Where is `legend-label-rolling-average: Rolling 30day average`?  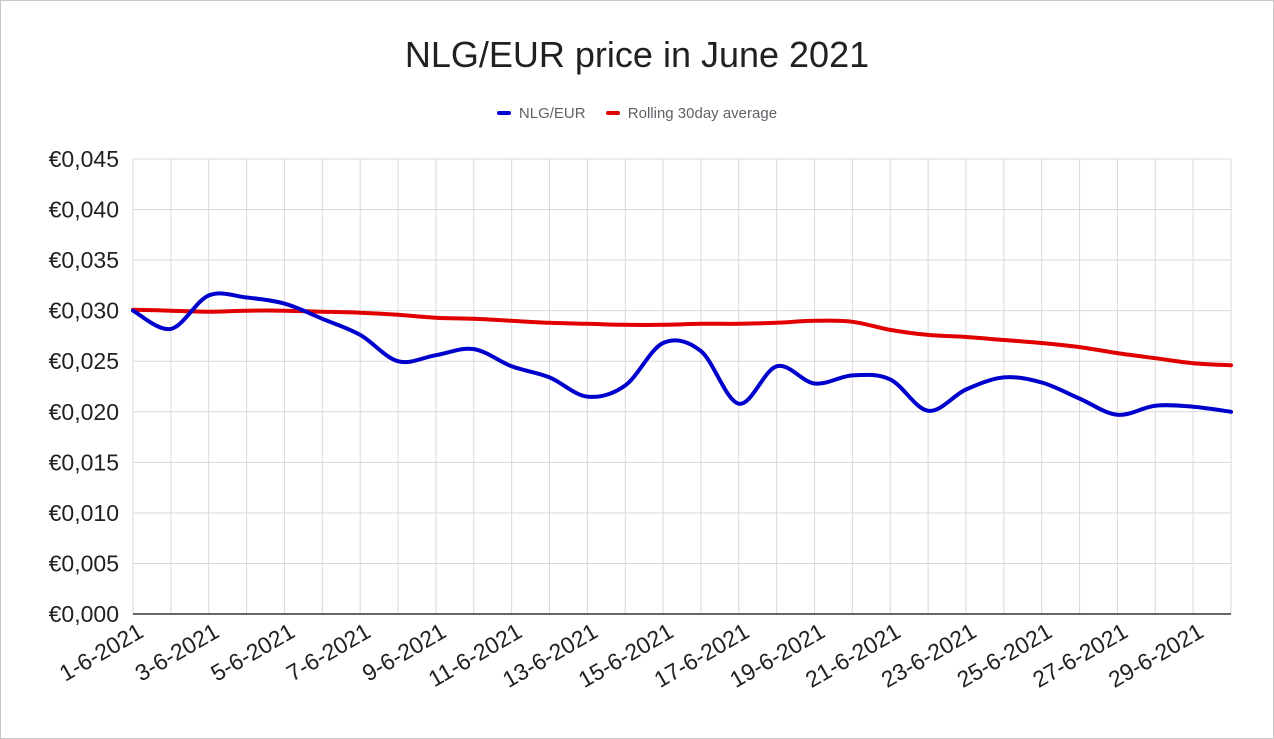
legend-label-rolling-average: Rolling 30day average is located at coordinates (702, 113).